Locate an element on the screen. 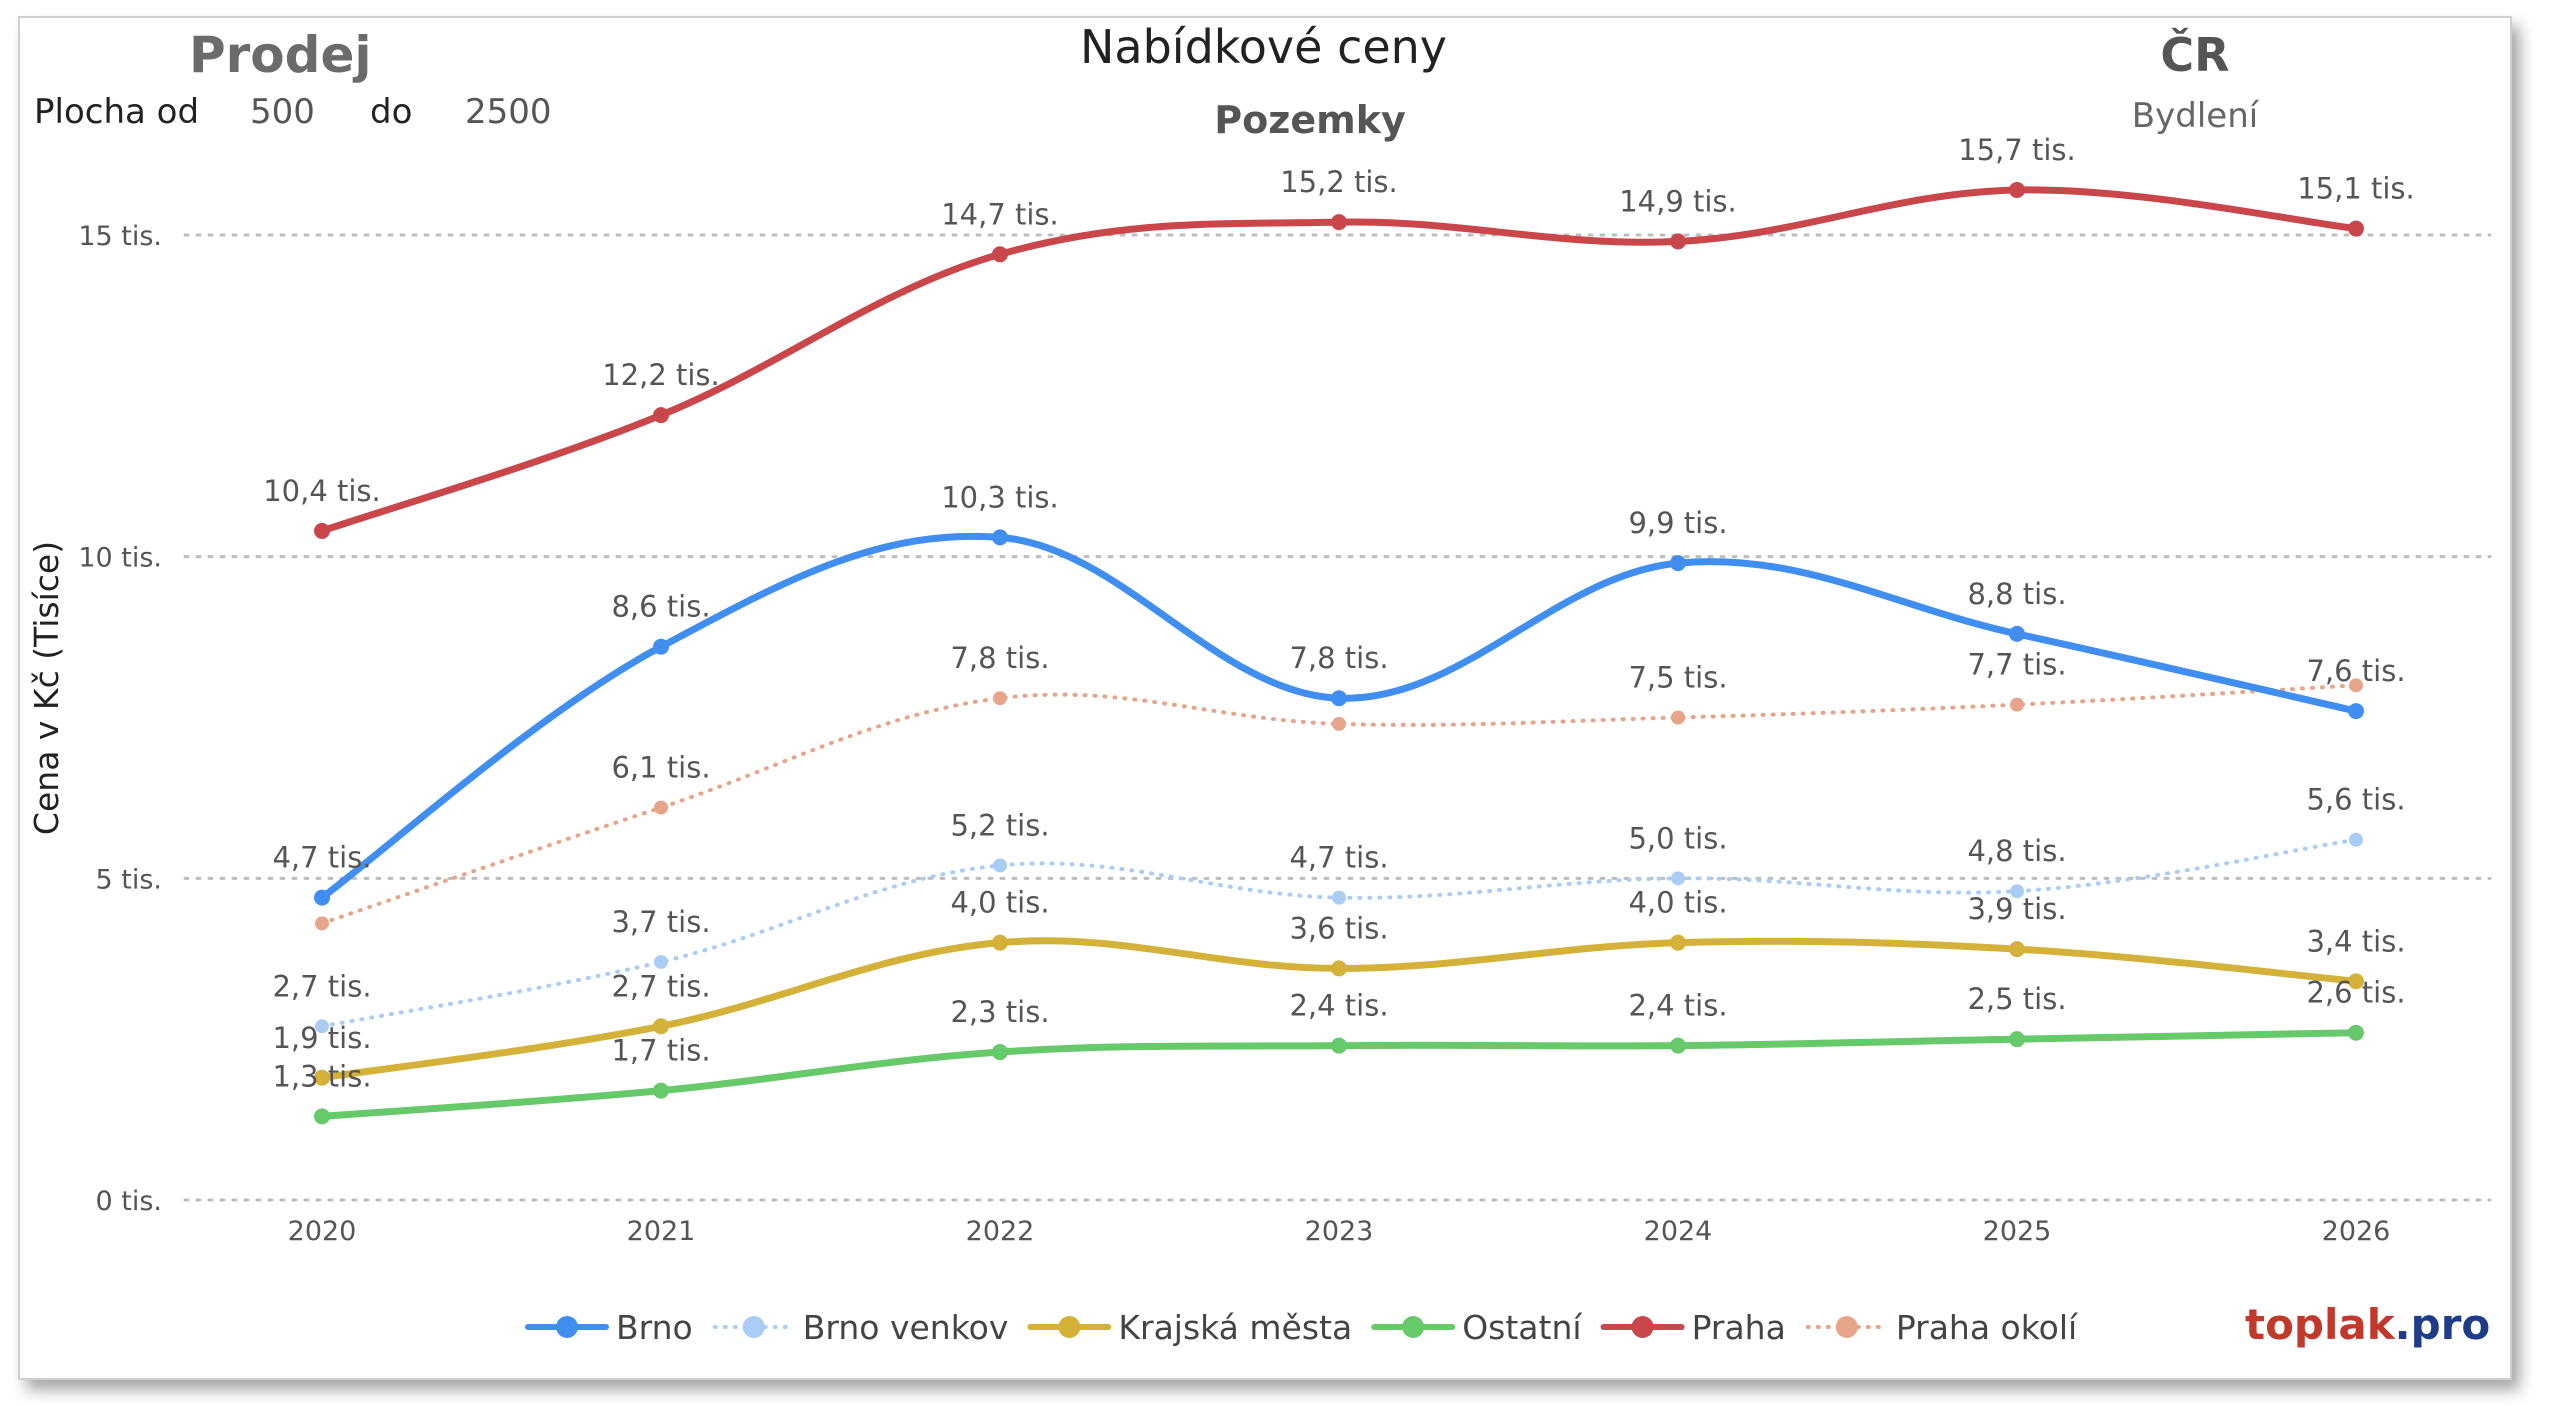  data-label-krajská-města: 2,7 tis. is located at coordinates (660, 986).